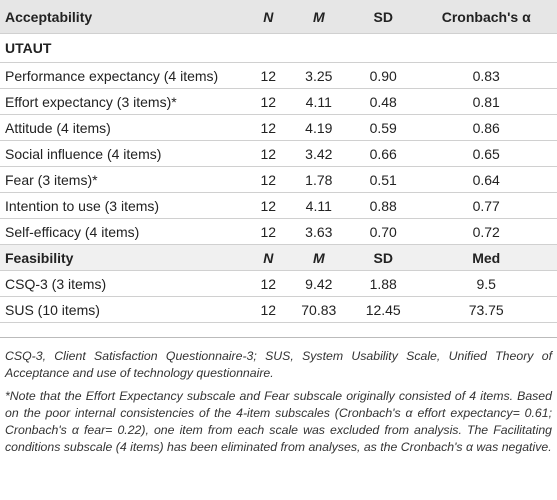  I want to click on header-cell: Cronbach's α, so click(486, 17).